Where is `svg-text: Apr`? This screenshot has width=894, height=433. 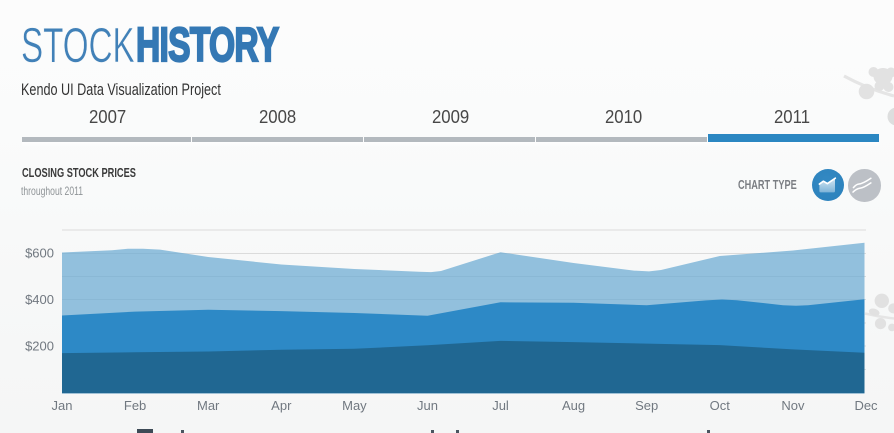 svg-text: Apr is located at coordinates (281, 405).